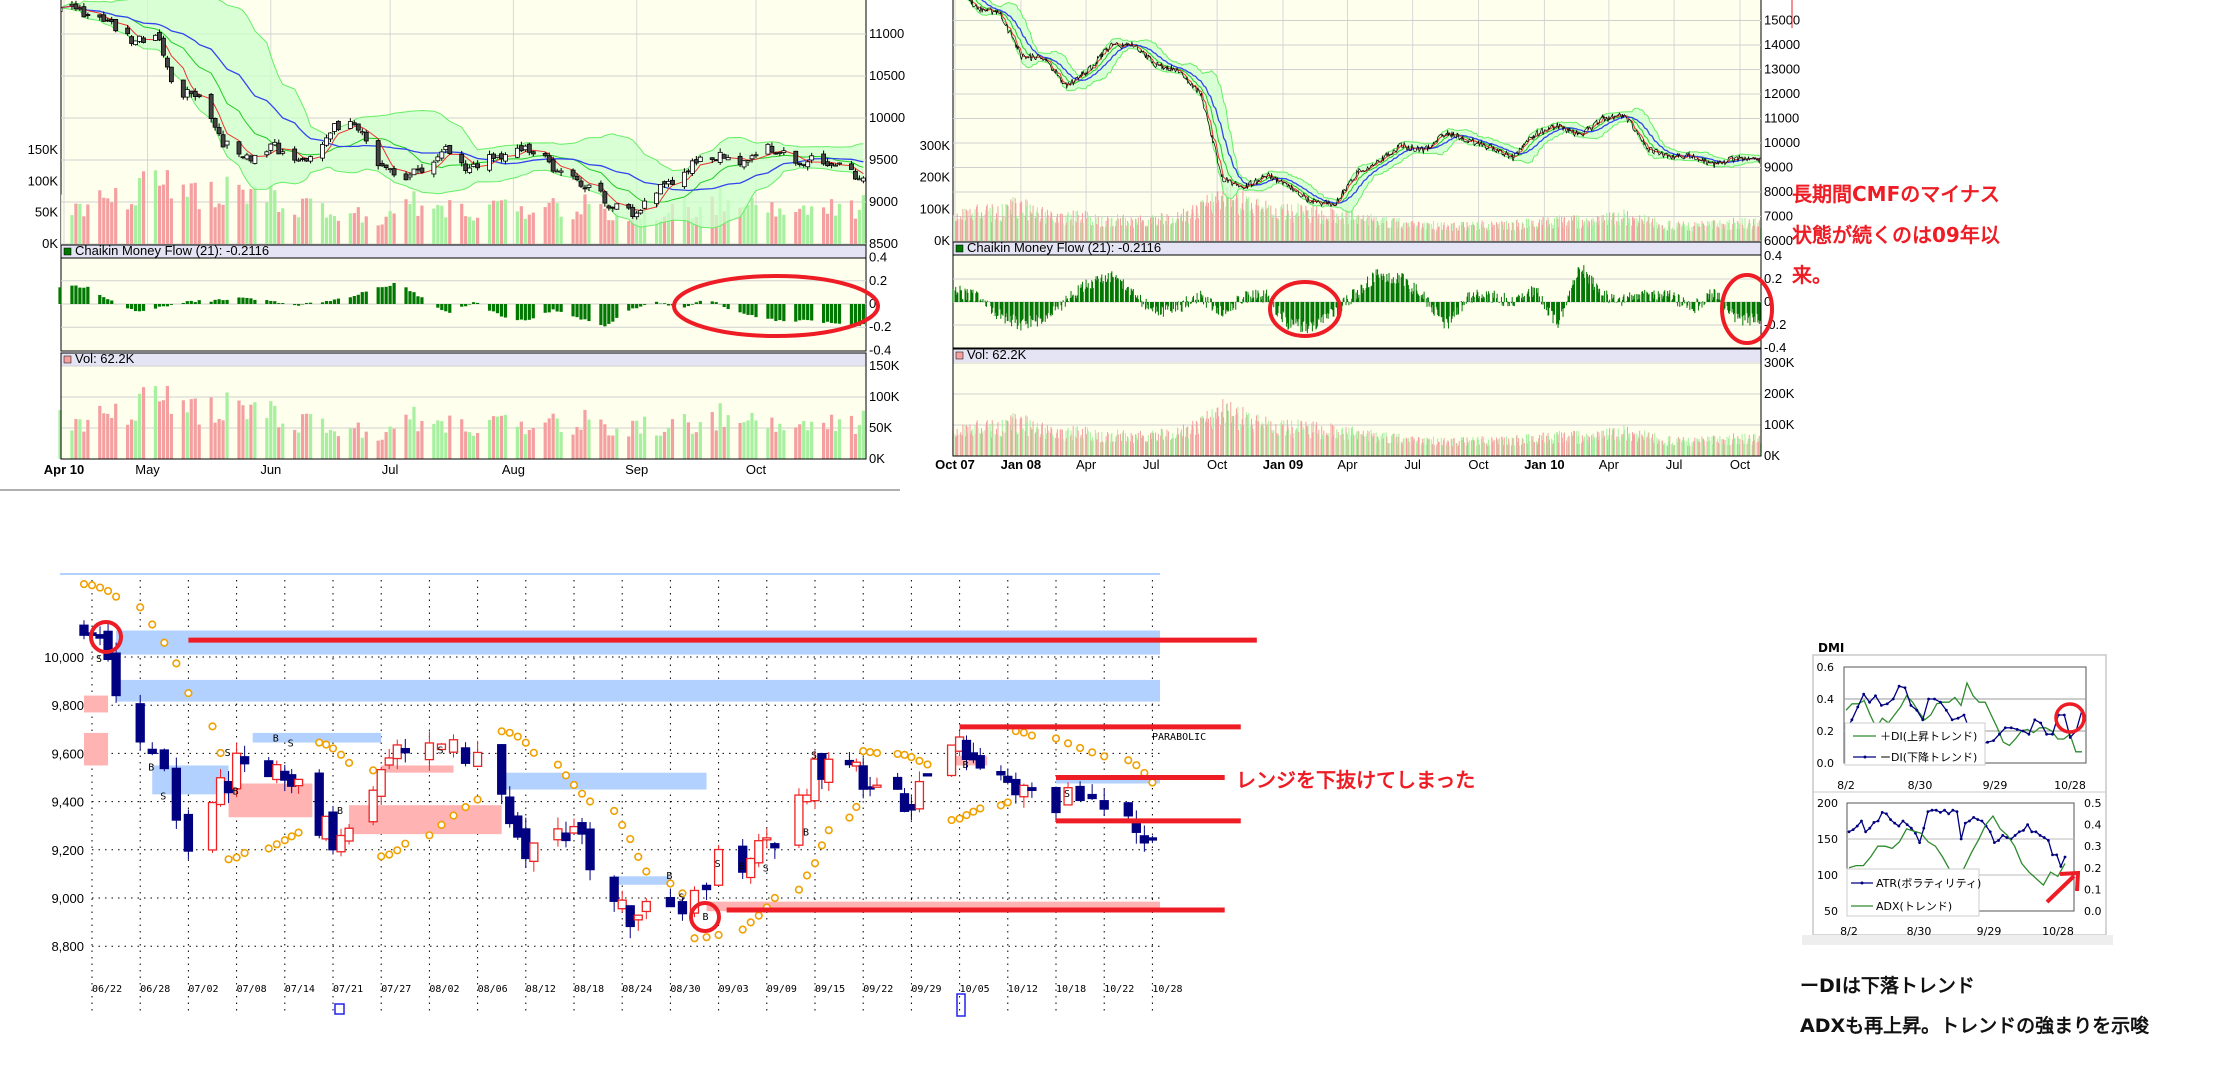 The image size is (2224, 1088). I want to click on signal-sell-marker: S, so click(228, 753).